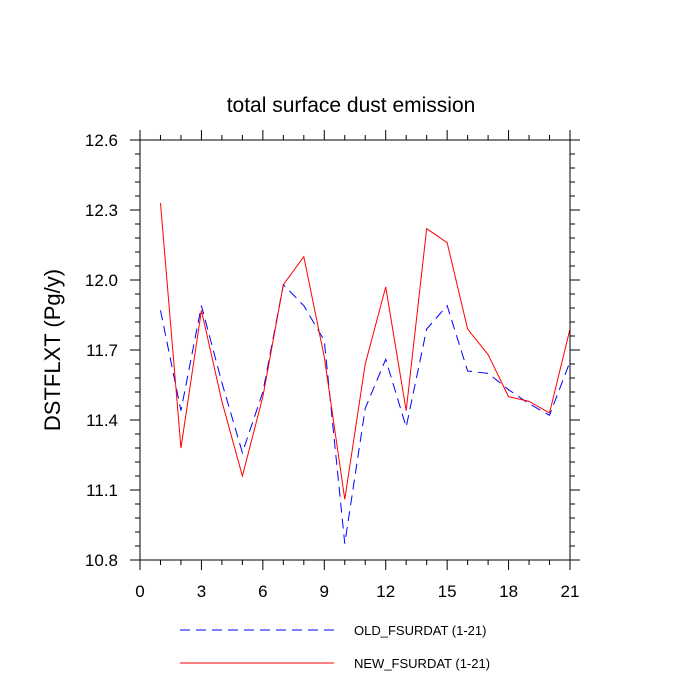 The width and height of the screenshot is (700, 700). What do you see at coordinates (102, 490) in the screenshot?
I see `y-tick-label: 11.1` at bounding box center [102, 490].